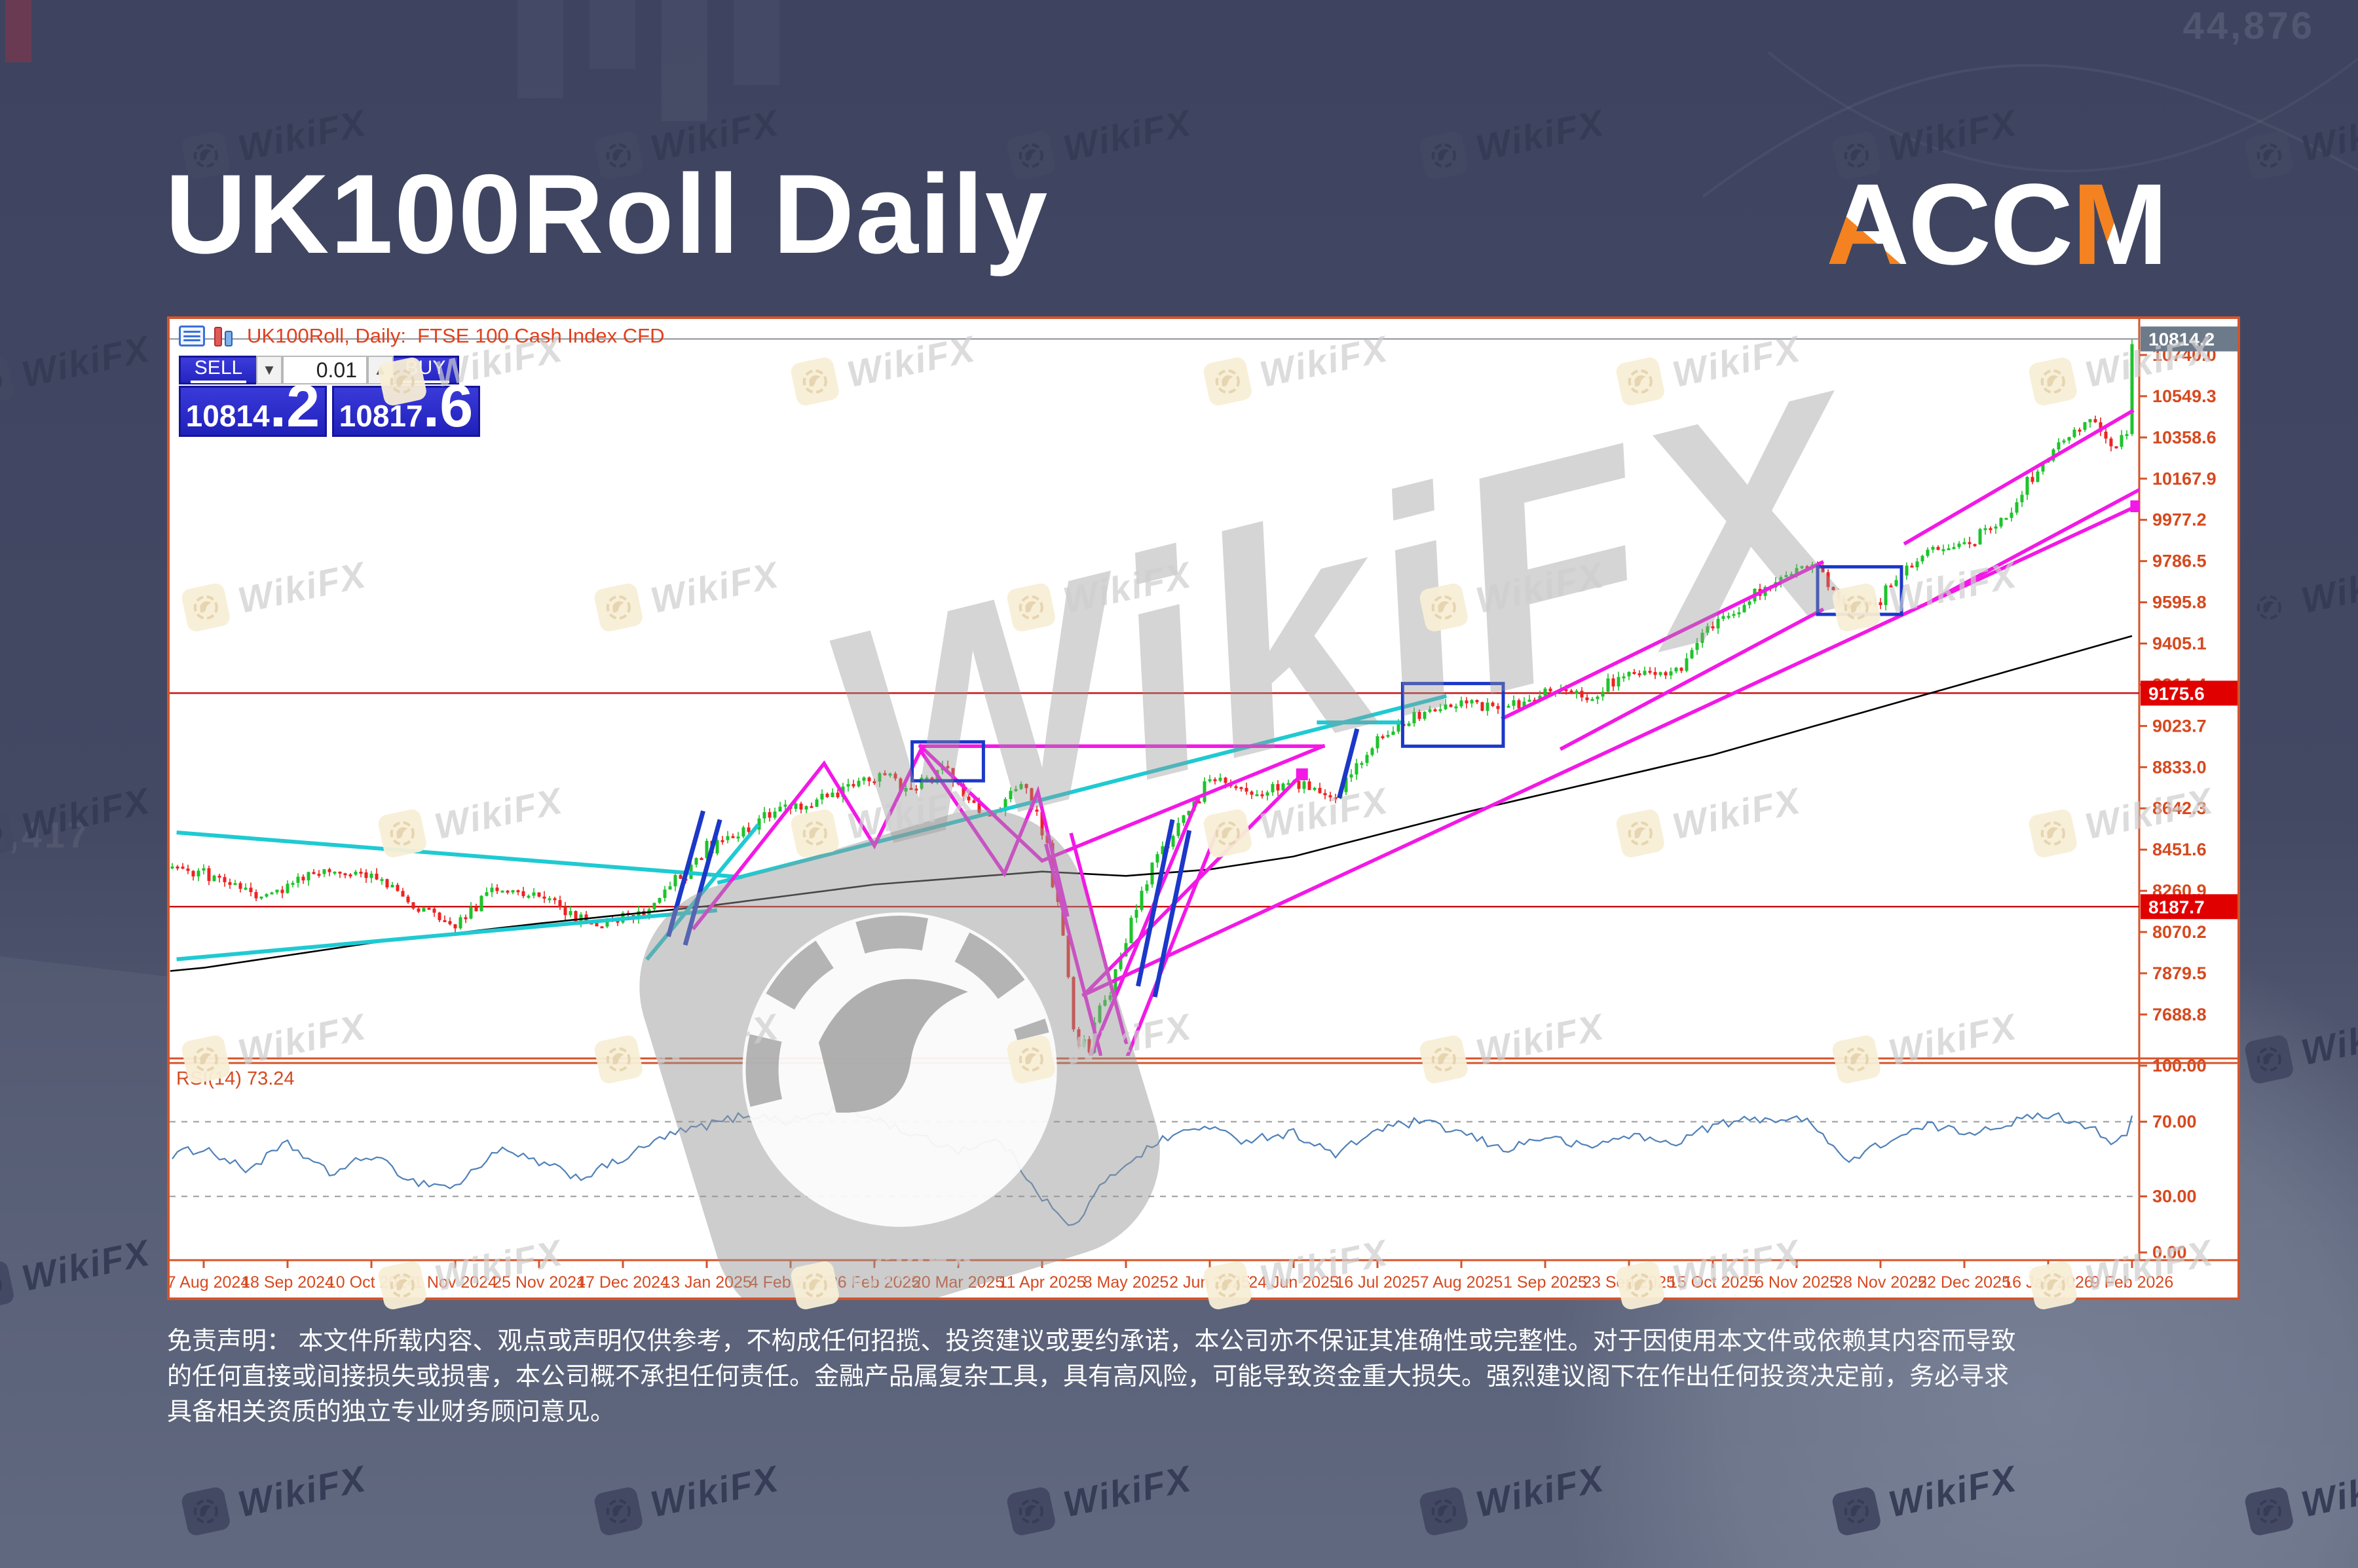 The height and width of the screenshot is (1568, 2358). What do you see at coordinates (1629, 1282) in the screenshot?
I see `svg-text: 23 Sep 2025` at bounding box center [1629, 1282].